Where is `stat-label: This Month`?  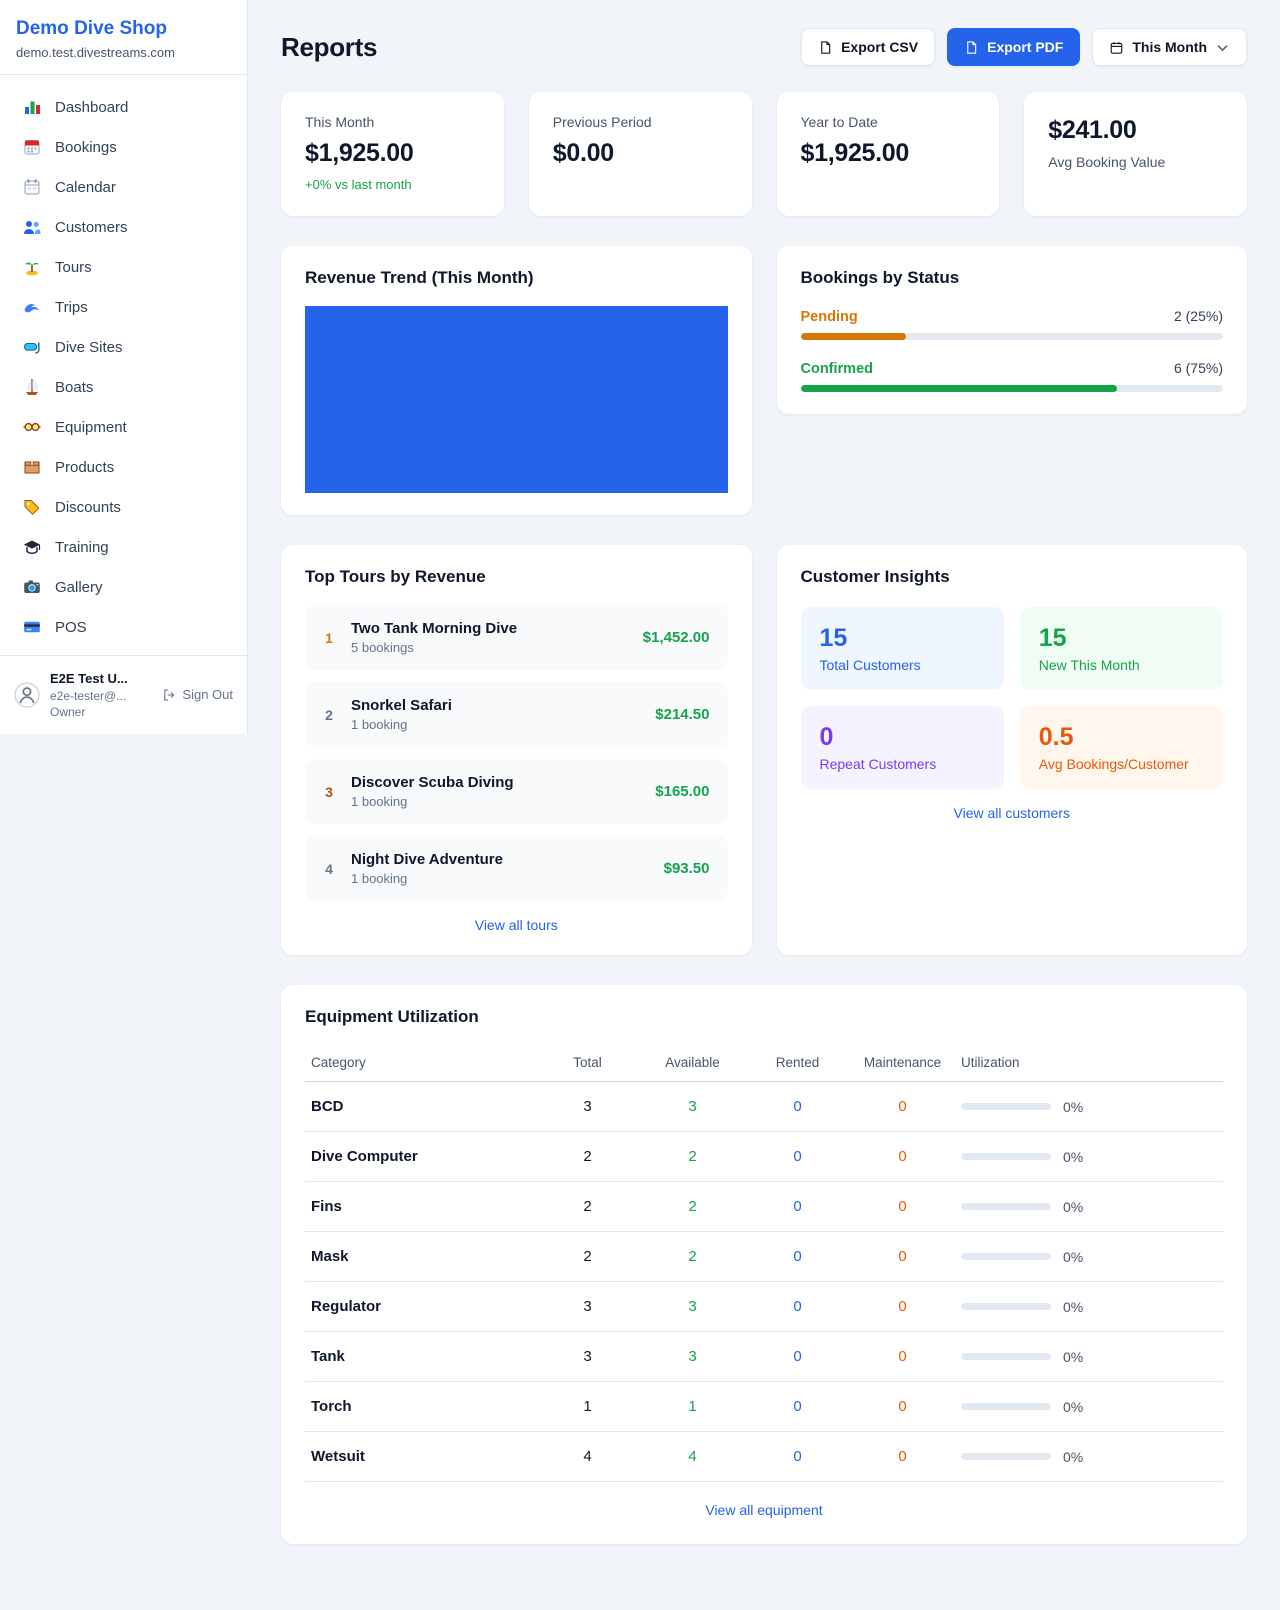 stat-label: This Month is located at coordinates (340, 122).